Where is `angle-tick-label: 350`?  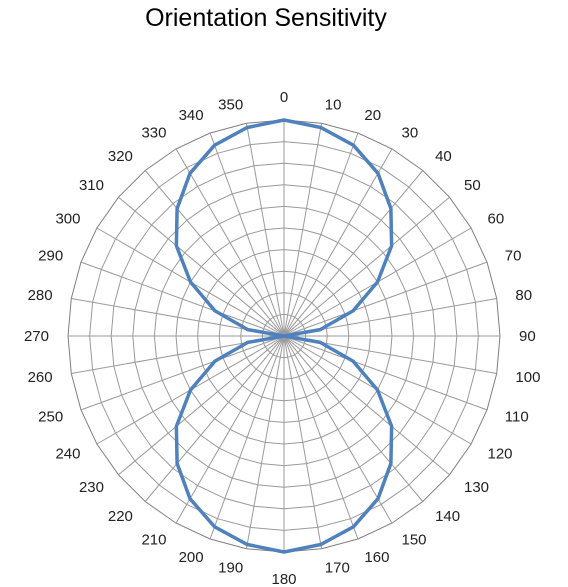
angle-tick-label: 350 is located at coordinates (230, 105).